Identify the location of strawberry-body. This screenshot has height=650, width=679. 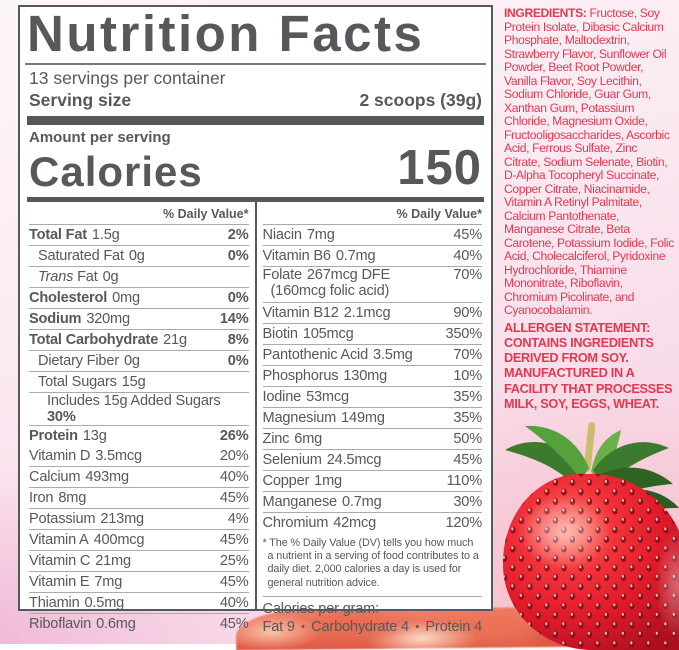
(590, 561).